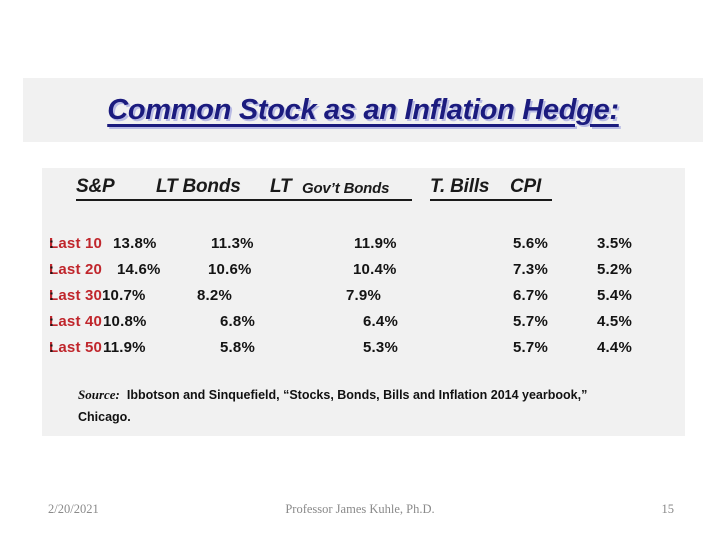 Image resolution: width=720 pixels, height=540 pixels. What do you see at coordinates (530, 295) in the screenshot?
I see `cell-t-bills: 6.7%` at bounding box center [530, 295].